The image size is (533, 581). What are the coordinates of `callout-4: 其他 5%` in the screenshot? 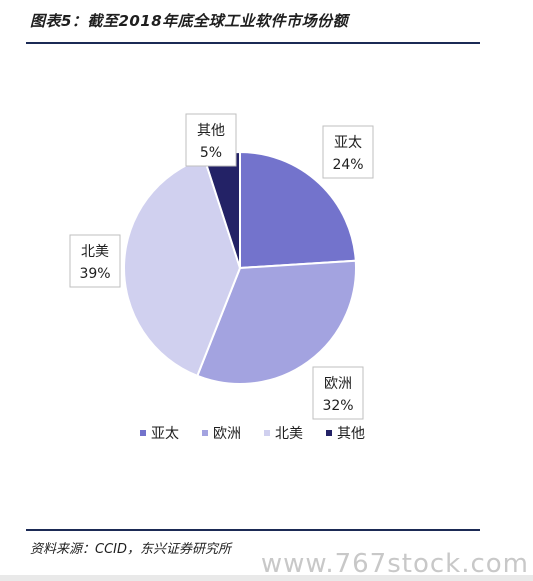 It's located at (211, 140).